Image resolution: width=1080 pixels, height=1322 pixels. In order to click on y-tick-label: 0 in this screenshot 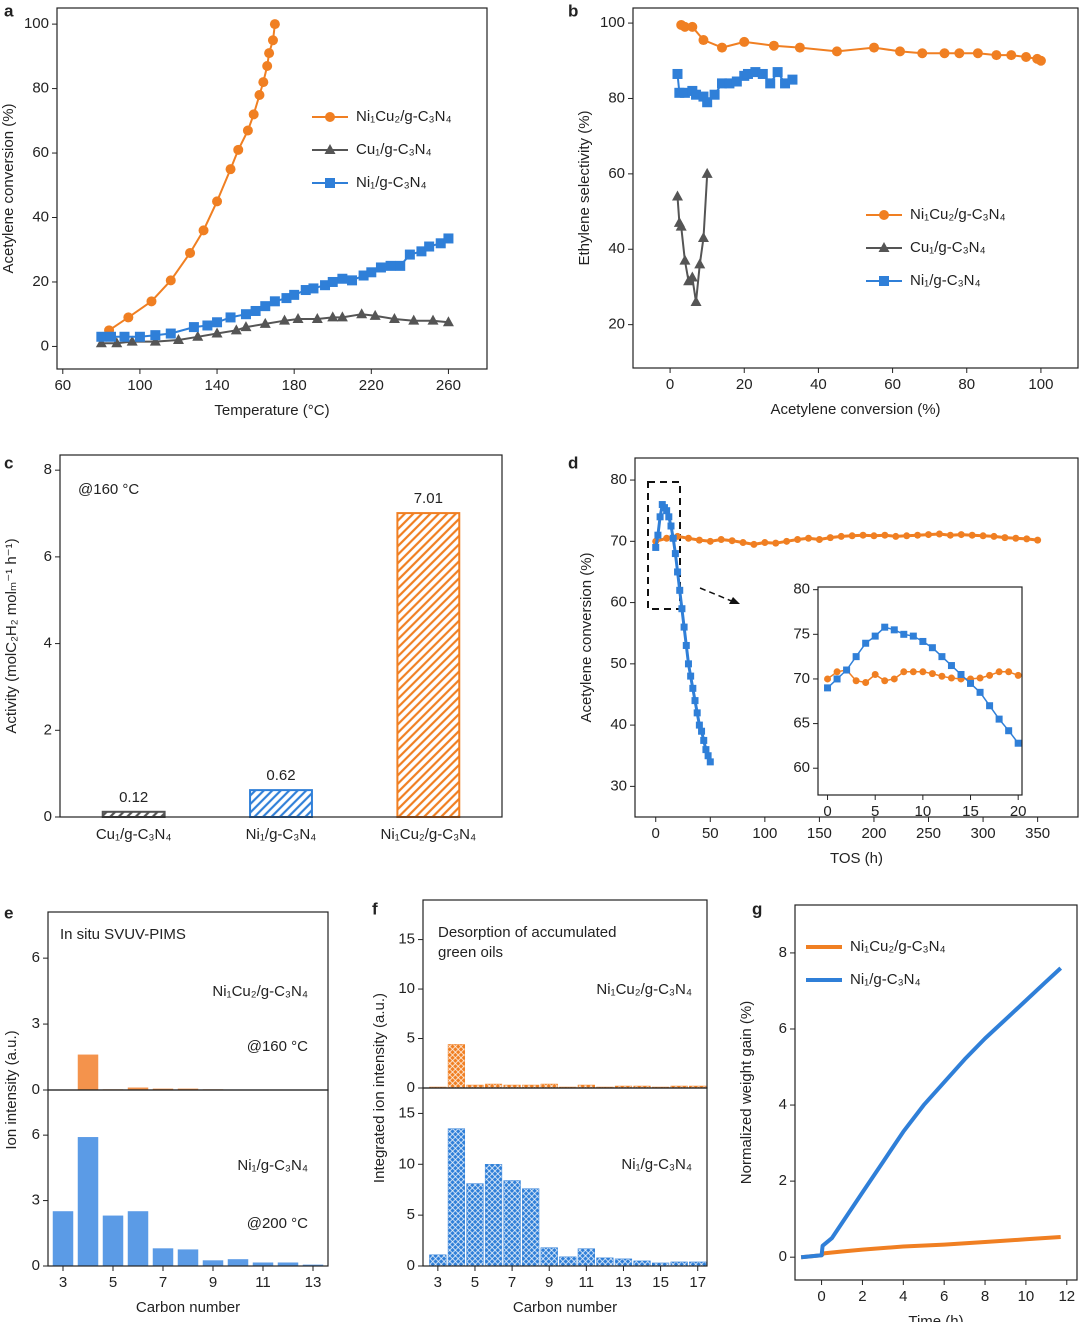, I will do `click(783, 1256)`.